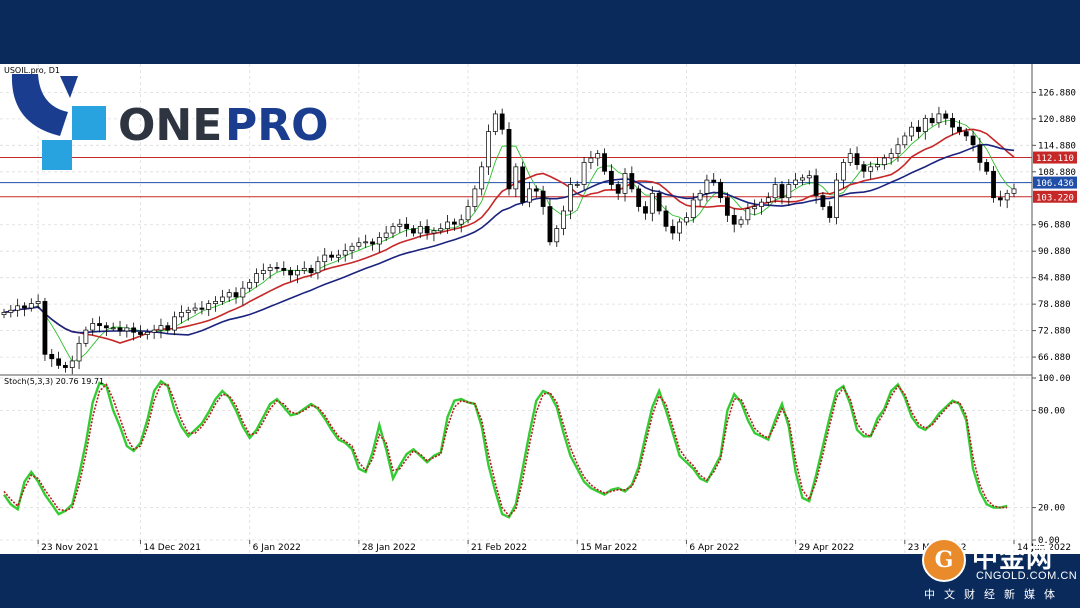 This screenshot has height=608, width=1080. What do you see at coordinates (1051, 509) in the screenshot?
I see `stoch-tick-label: 20.00` at bounding box center [1051, 509].